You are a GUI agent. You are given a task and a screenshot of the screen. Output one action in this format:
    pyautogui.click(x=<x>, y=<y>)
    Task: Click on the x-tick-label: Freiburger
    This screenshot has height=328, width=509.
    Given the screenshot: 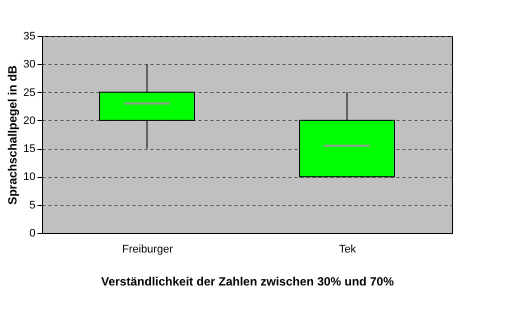 What is the action you would take?
    pyautogui.click(x=148, y=250)
    